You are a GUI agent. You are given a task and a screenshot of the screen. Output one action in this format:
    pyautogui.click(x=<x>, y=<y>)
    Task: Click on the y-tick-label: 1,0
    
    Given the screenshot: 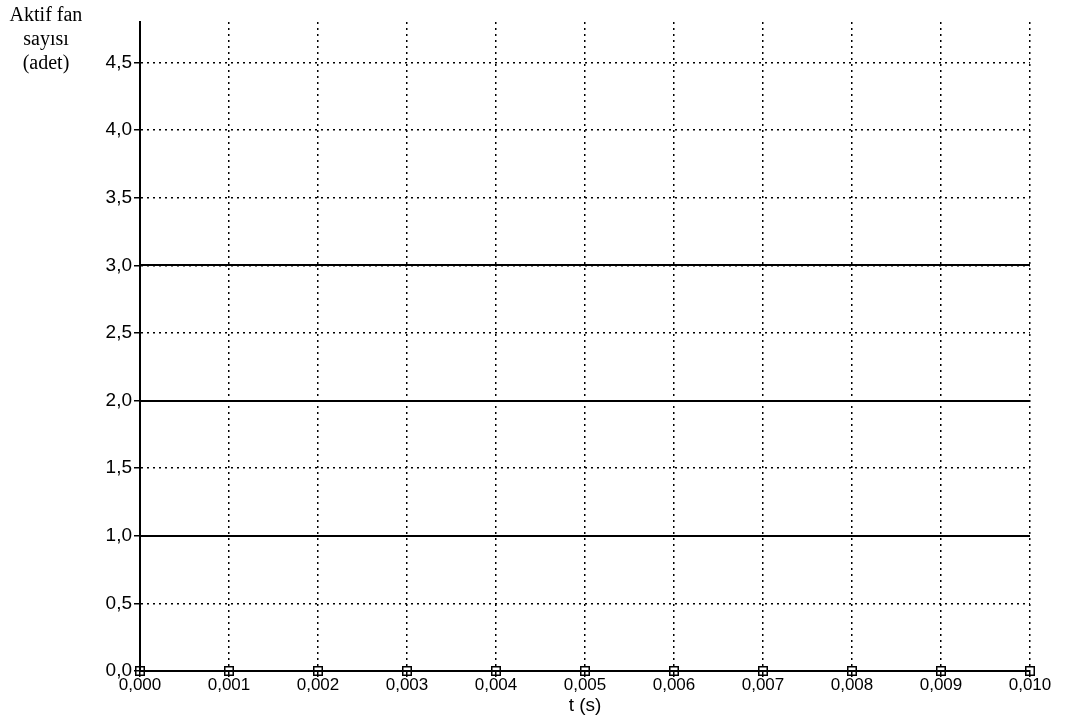 What is the action you would take?
    pyautogui.click(x=118, y=535)
    